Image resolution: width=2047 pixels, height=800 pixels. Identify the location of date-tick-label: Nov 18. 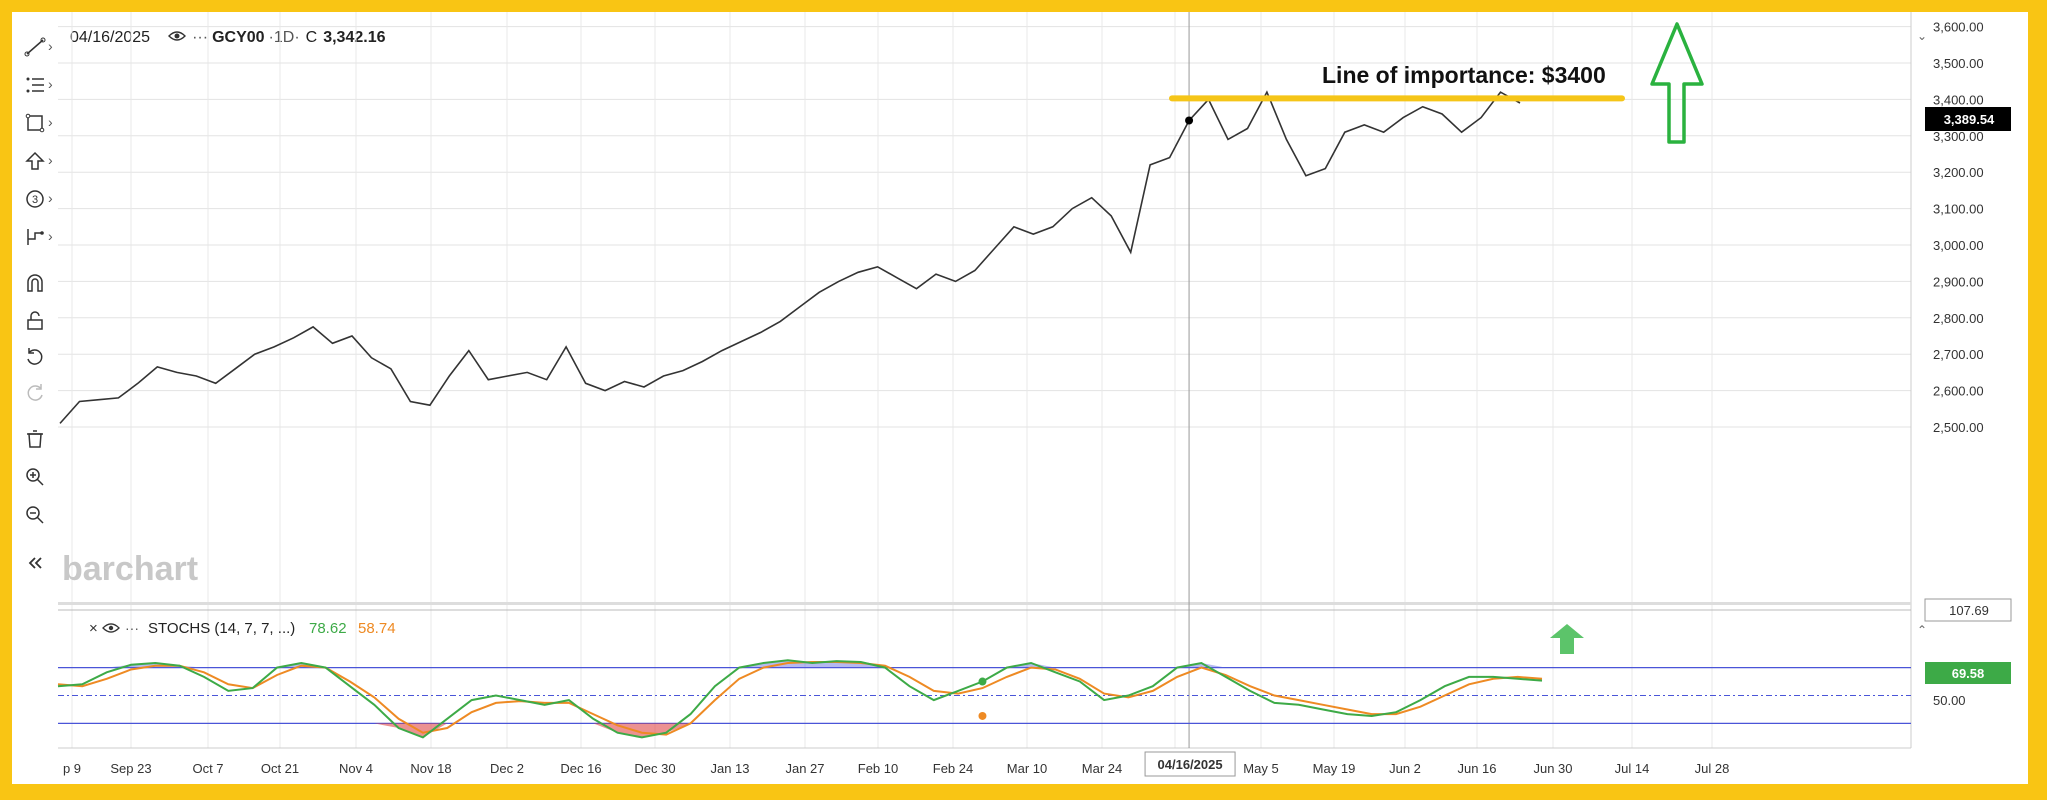
(430, 768).